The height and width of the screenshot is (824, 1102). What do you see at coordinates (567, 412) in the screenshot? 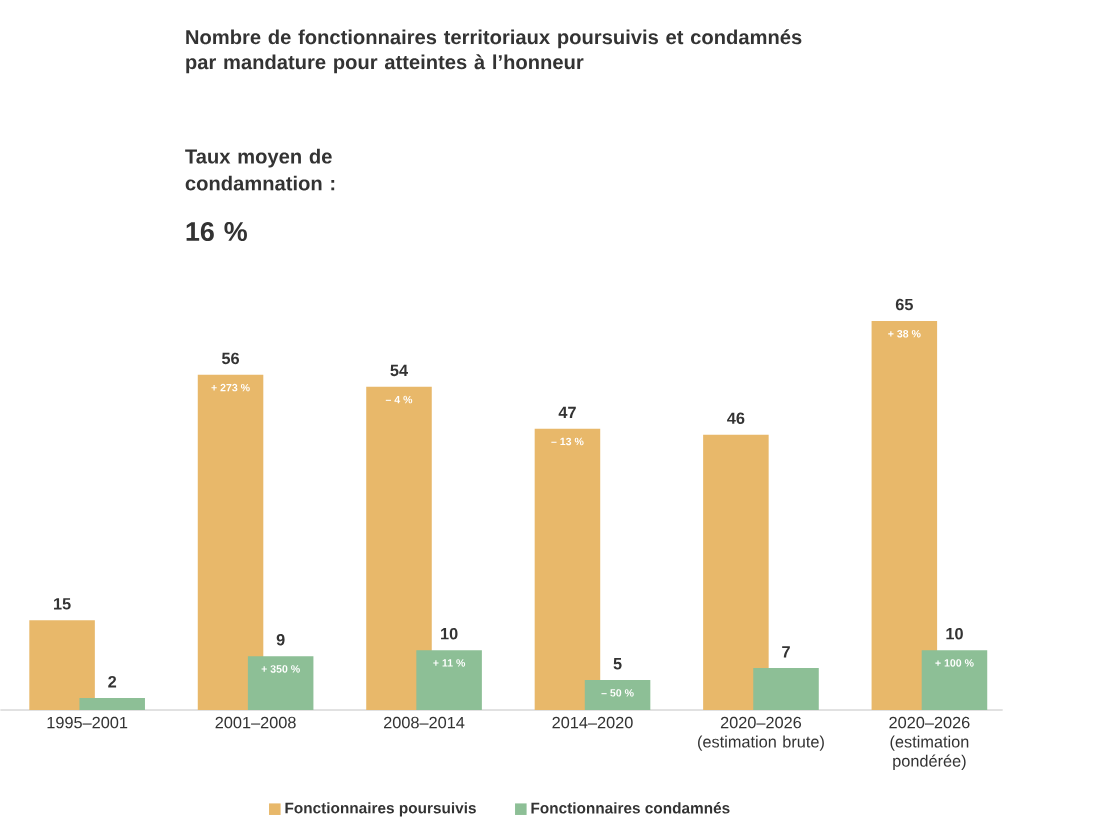
I see `data-label: 47` at bounding box center [567, 412].